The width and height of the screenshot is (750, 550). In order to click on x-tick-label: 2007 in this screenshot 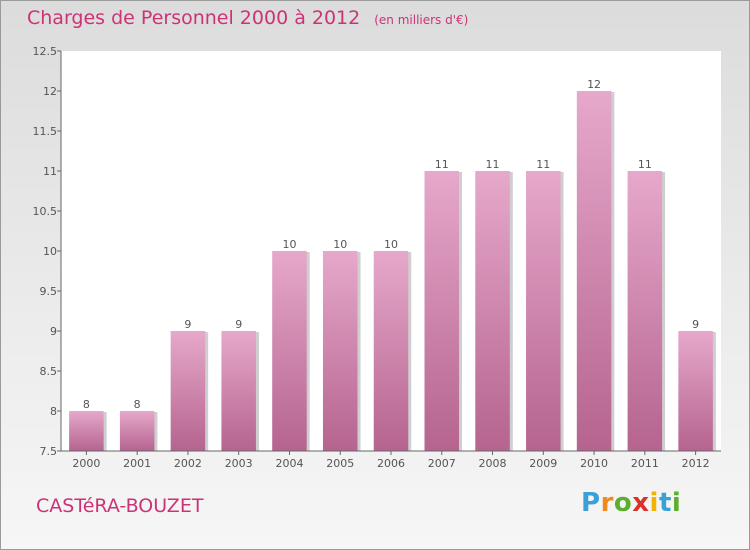, I will do `click(442, 463)`.